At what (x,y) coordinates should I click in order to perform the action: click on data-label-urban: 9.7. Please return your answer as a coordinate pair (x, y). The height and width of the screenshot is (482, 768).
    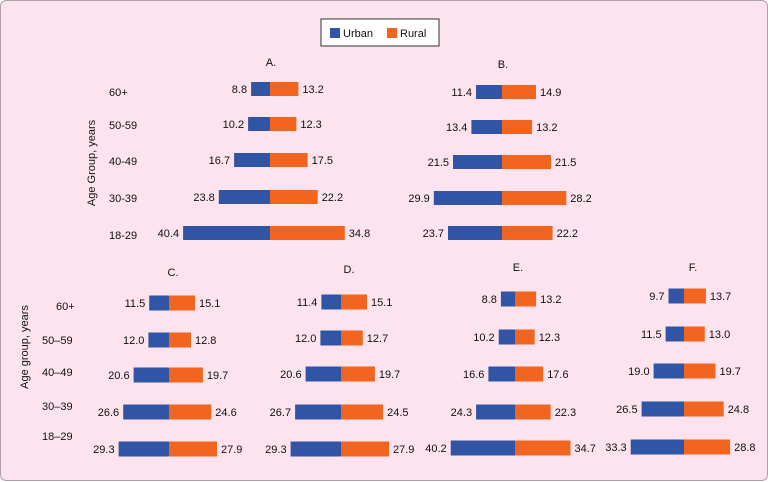
    Looking at the image, I should click on (656, 297).